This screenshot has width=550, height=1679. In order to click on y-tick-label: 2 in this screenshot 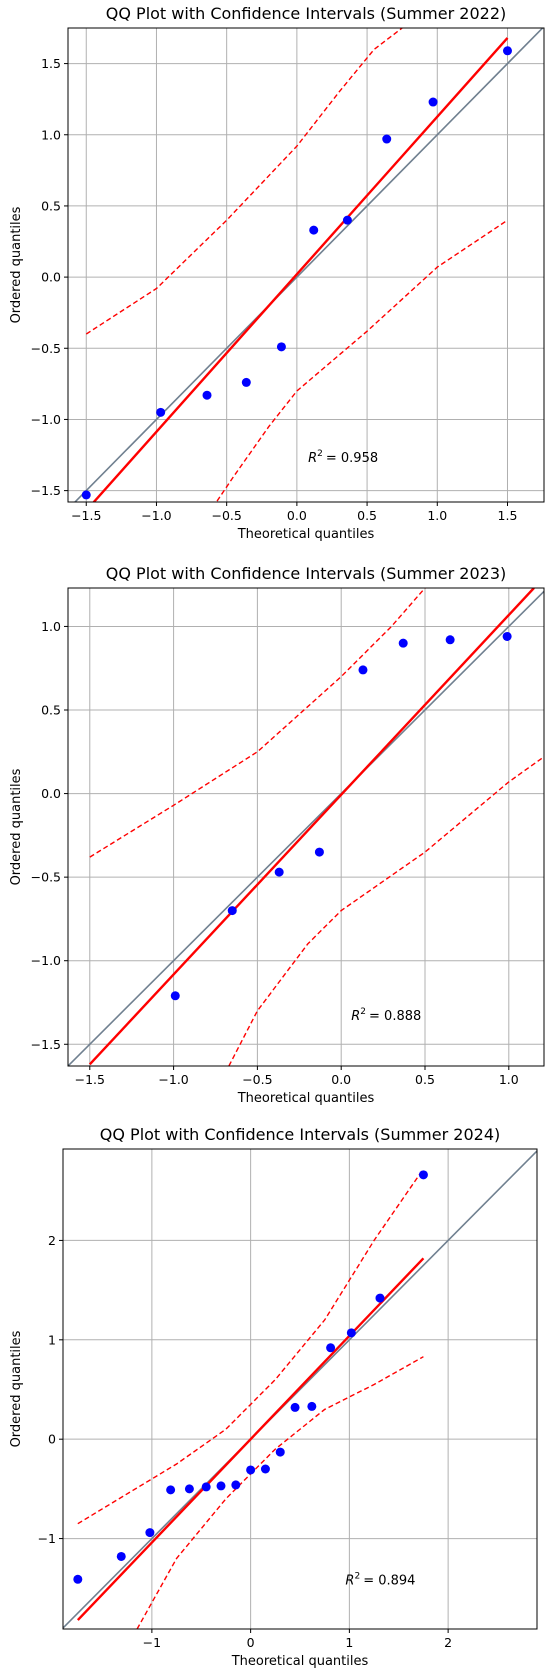, I will do `click(52, 1240)`.